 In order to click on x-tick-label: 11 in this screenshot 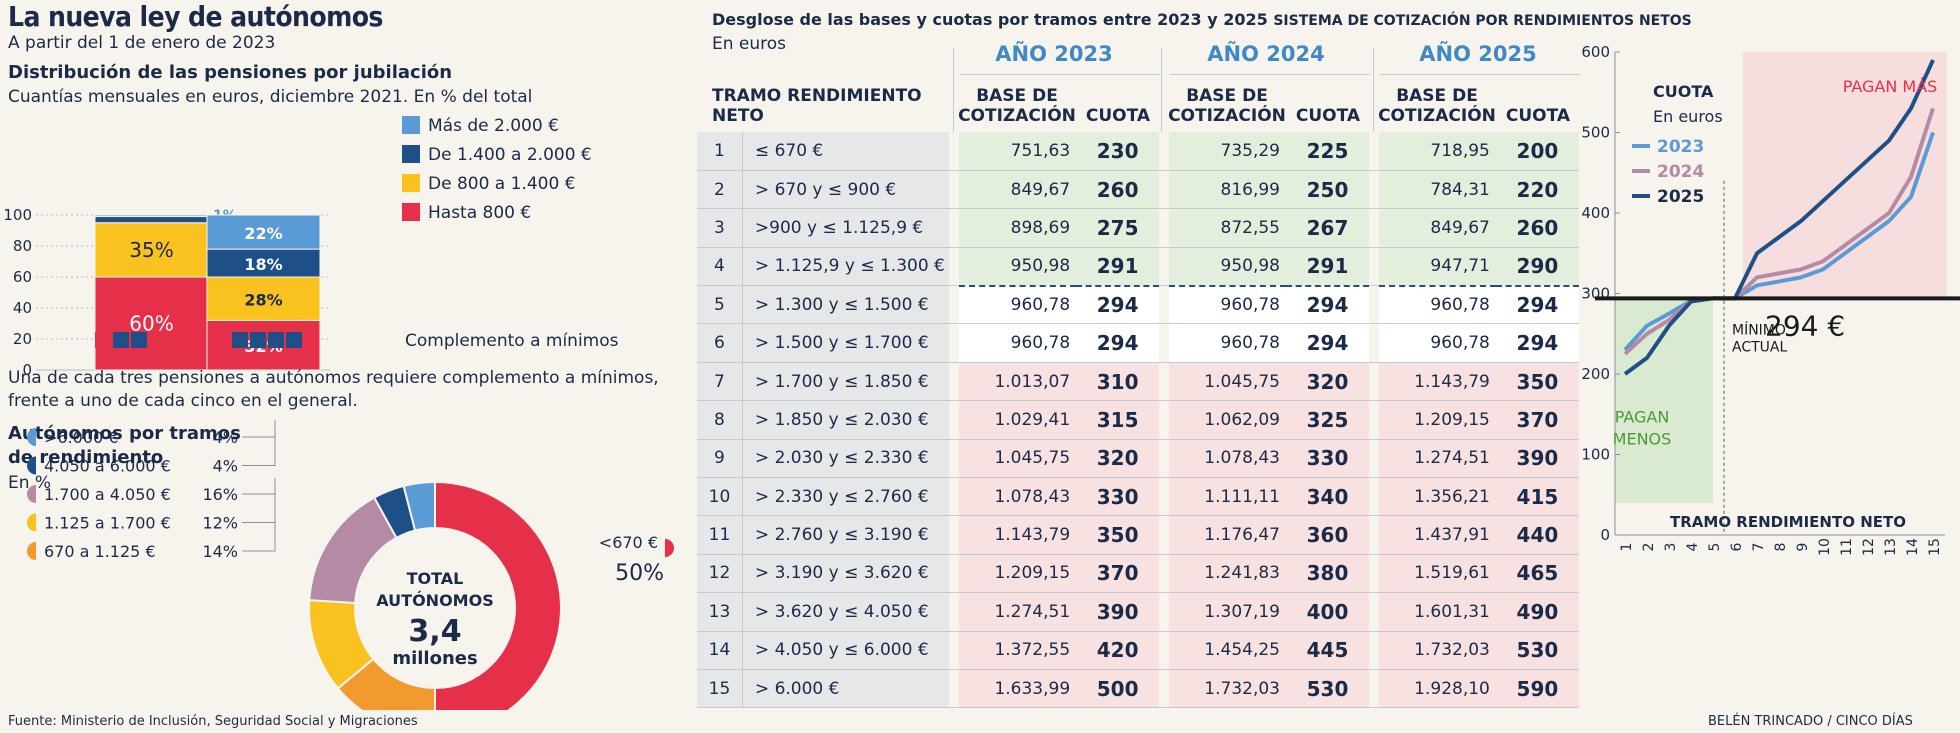, I will do `click(1847, 547)`.